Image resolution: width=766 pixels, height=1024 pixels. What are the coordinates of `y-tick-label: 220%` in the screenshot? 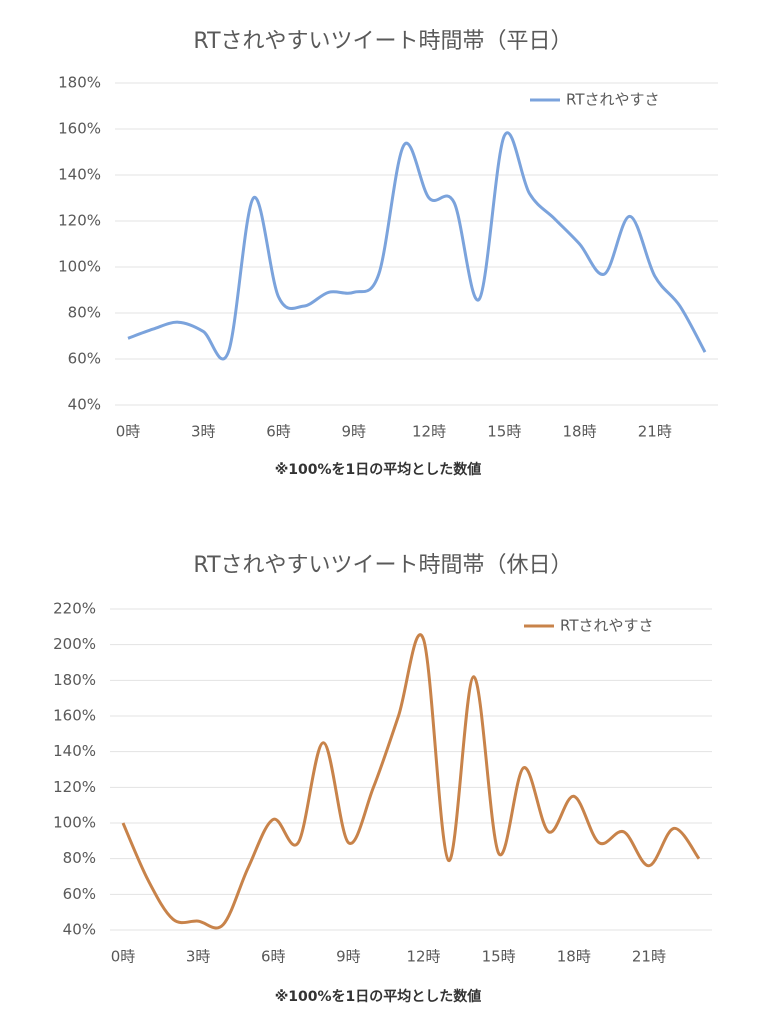 It's located at (74, 609).